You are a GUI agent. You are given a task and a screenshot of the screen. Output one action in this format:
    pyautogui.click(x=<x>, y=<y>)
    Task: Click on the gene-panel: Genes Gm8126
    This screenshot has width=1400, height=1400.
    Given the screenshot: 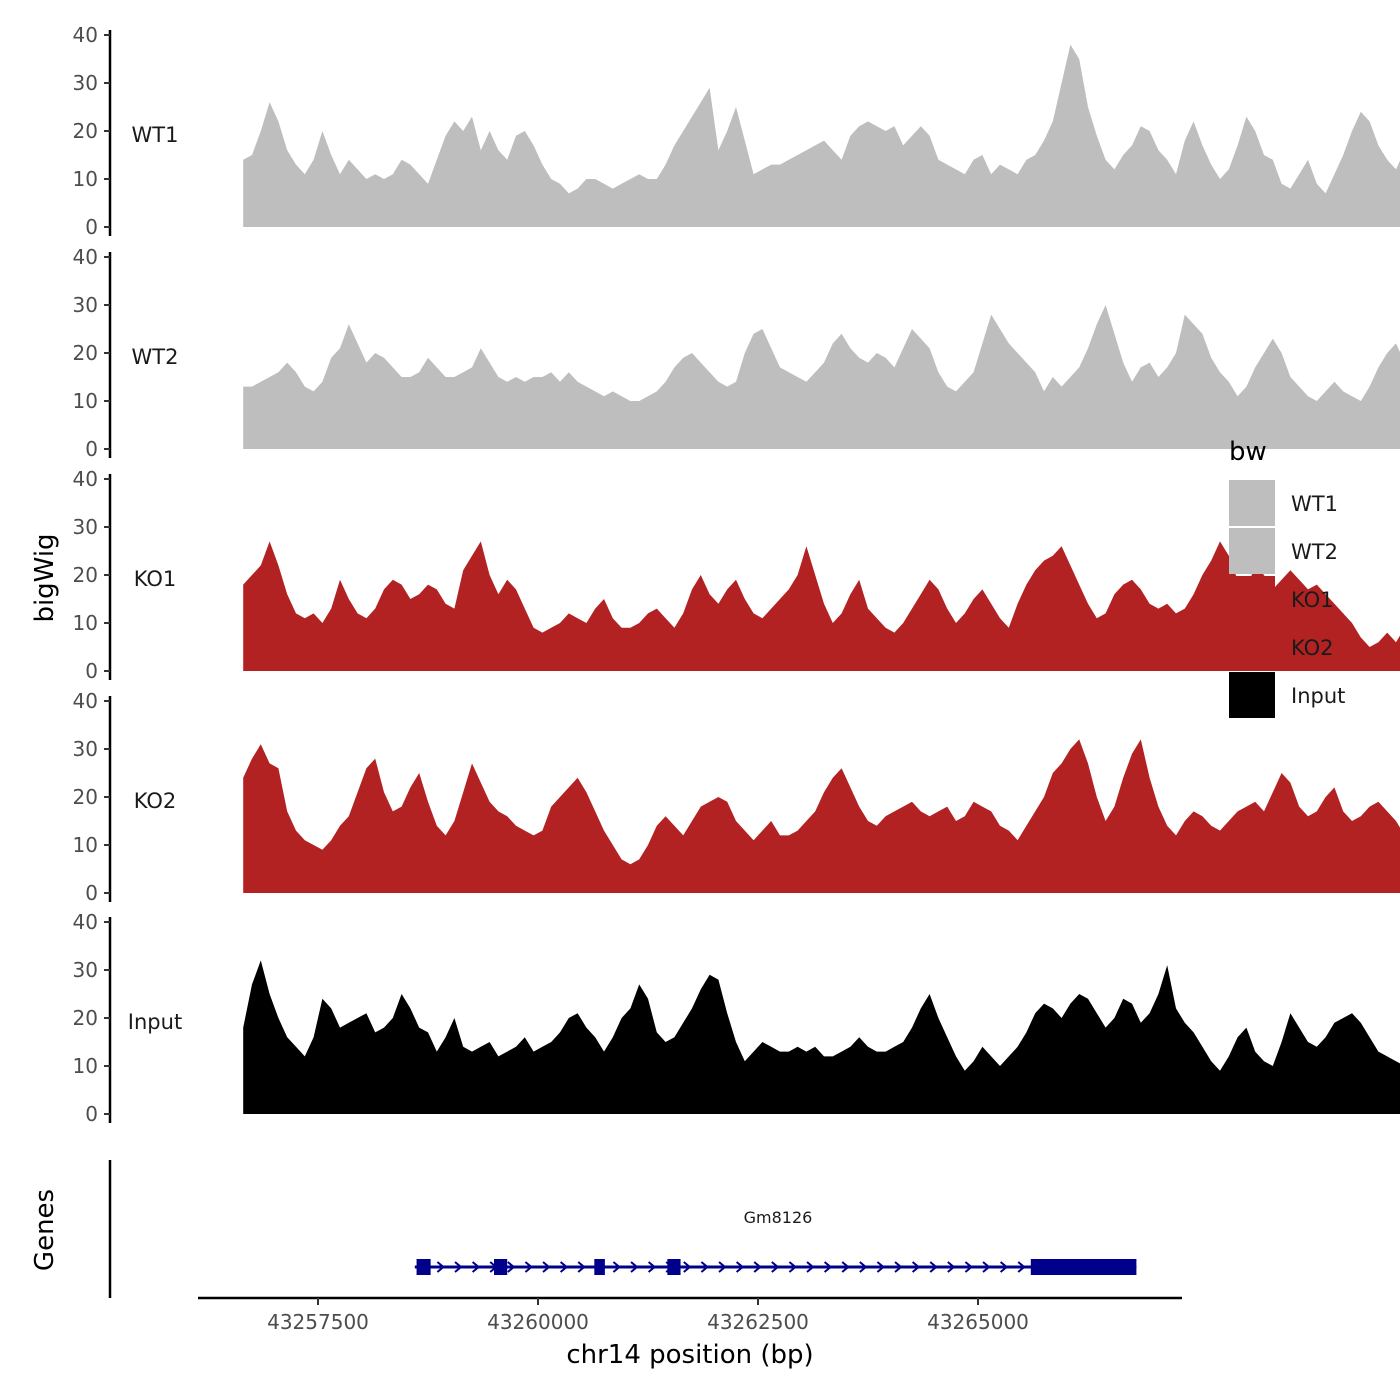 What is the action you would take?
    pyautogui.click(x=583, y=1229)
    